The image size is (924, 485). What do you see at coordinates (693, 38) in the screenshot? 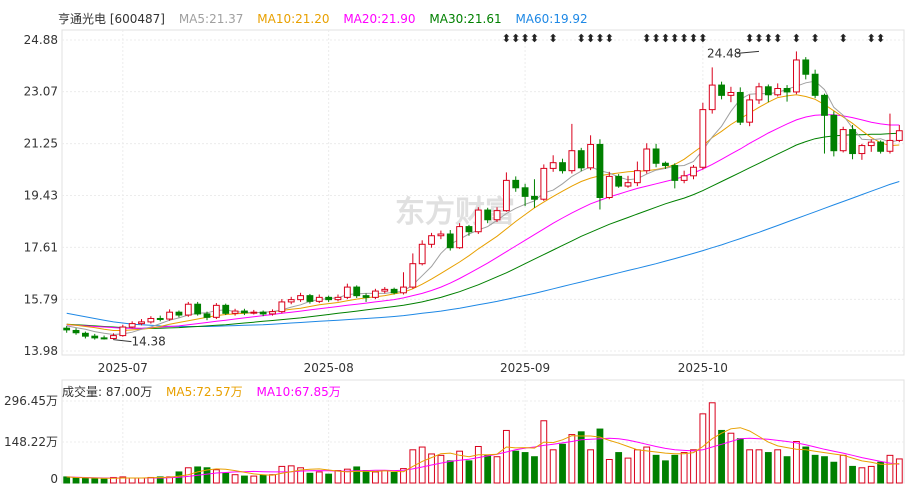
I see `event-markers: ⬍ ⬍ ⬍ ⬍ ⬍ ⬍ ⬍ ⬍ ⬍ ⬍ ⬍ ⬍ ⬍ ⬍ ⬍ ⬍ ⬍ ⬍ ⬍ ⬍ ⬍ ⬍ ⬍ ⬍ ⬍` at bounding box center [693, 38].